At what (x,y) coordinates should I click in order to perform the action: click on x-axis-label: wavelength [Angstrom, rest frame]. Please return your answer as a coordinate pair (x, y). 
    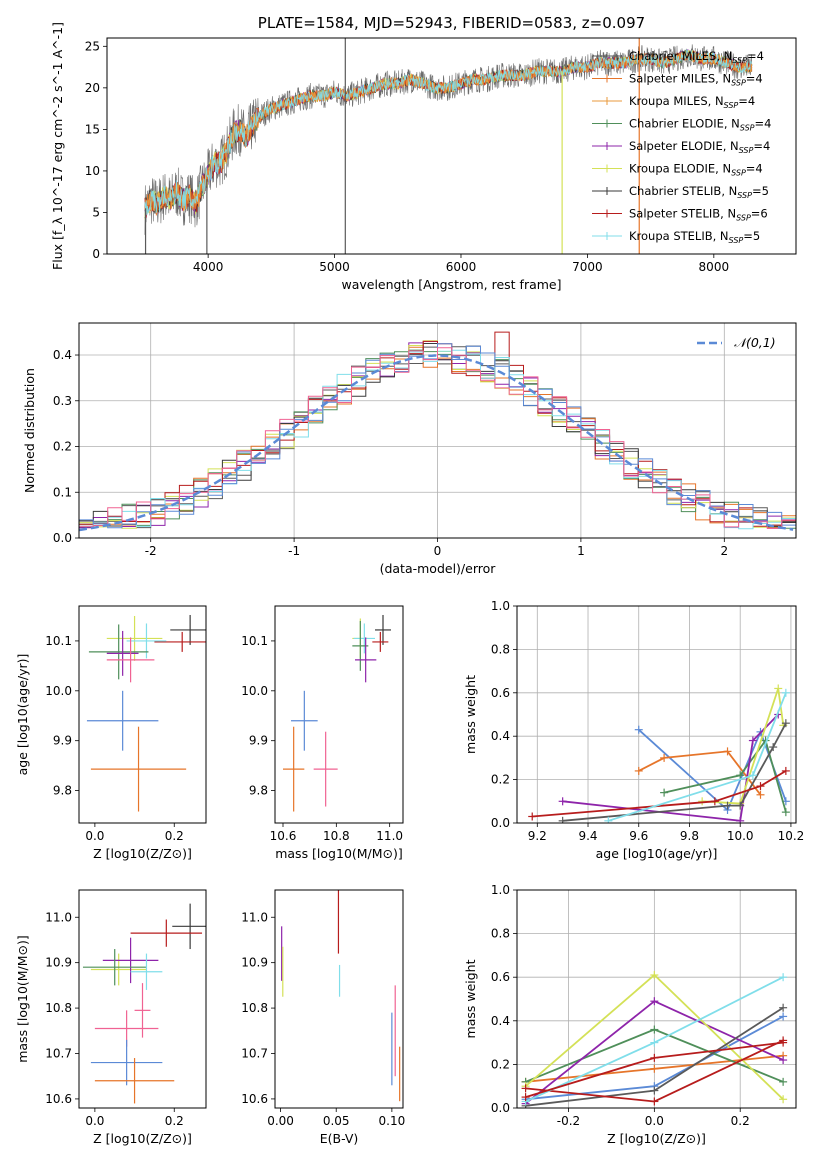
    Looking at the image, I should click on (451, 284).